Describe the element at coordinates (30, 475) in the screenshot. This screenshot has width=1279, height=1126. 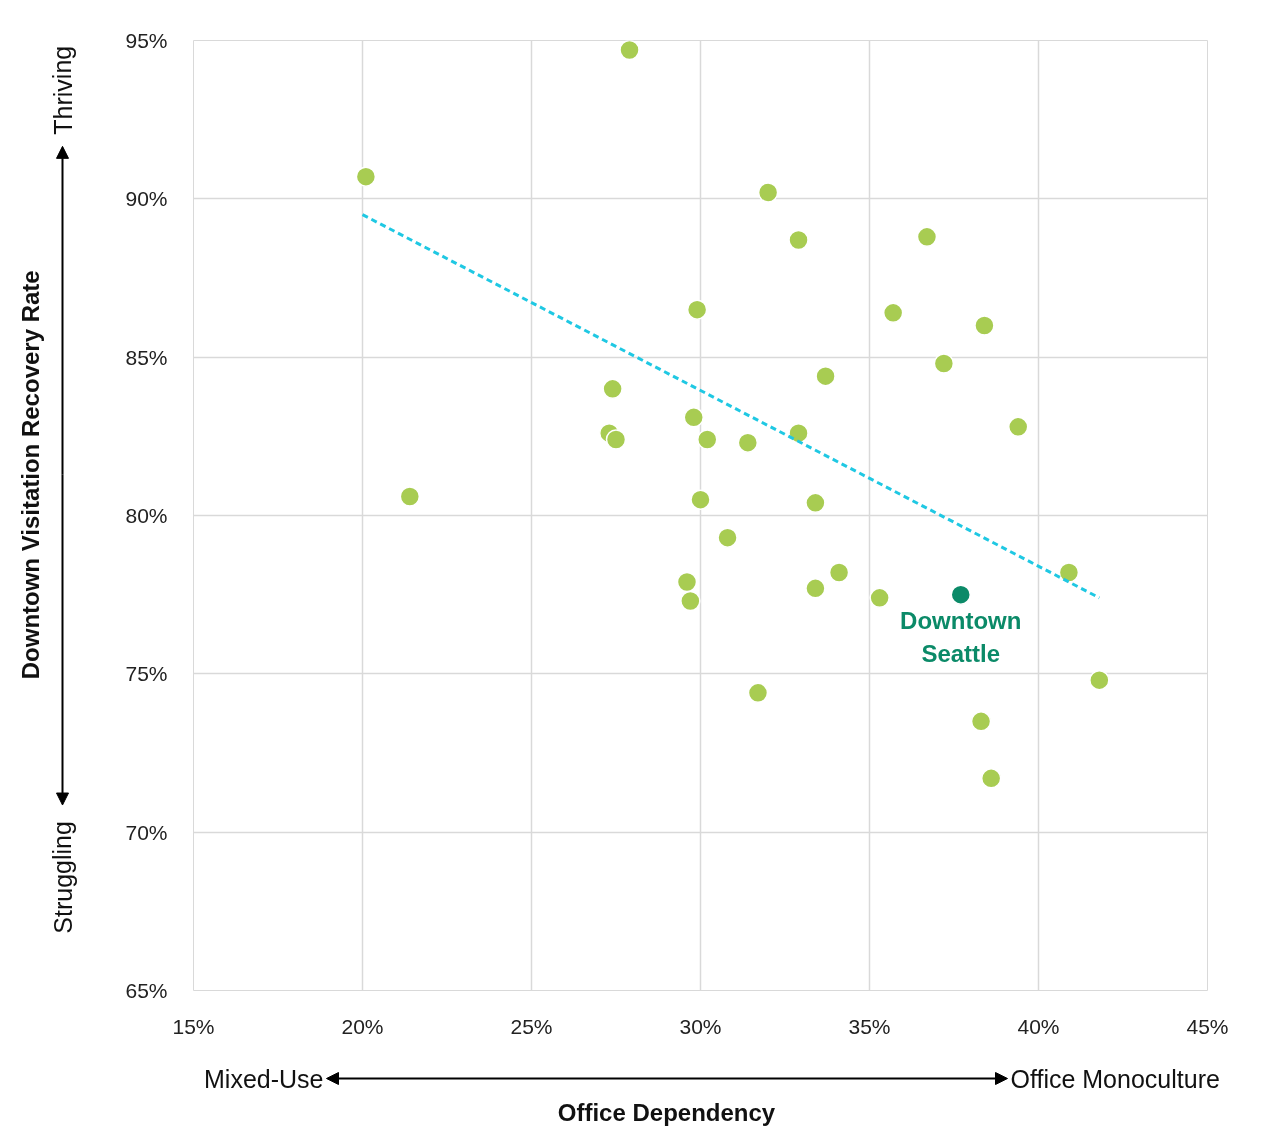
I see `y-axis-title: Downtown Visitation Recovery Rate` at that location.